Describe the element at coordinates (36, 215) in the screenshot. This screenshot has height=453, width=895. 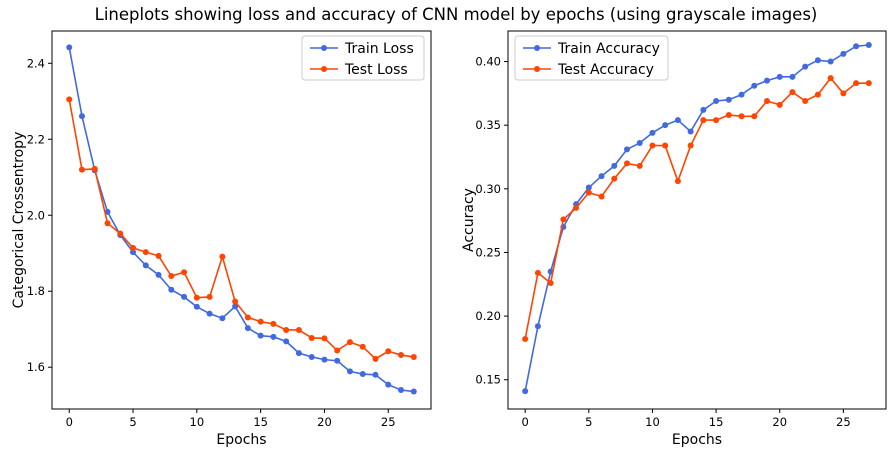
I see `loss-y-tick-label: 2.0` at that location.